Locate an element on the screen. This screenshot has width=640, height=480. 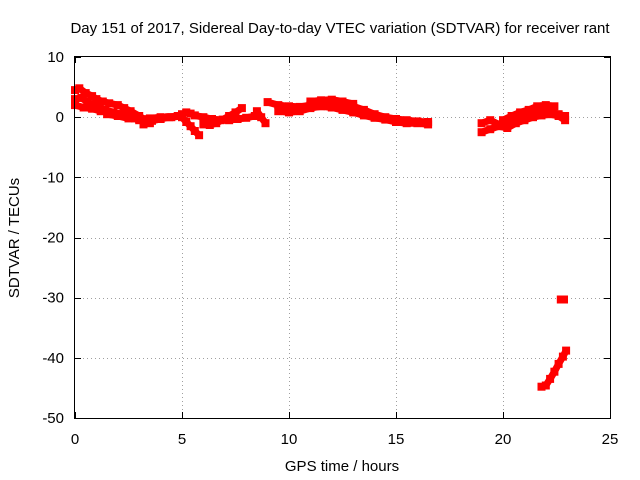
x-tick-label: 15 is located at coordinates (396, 439).